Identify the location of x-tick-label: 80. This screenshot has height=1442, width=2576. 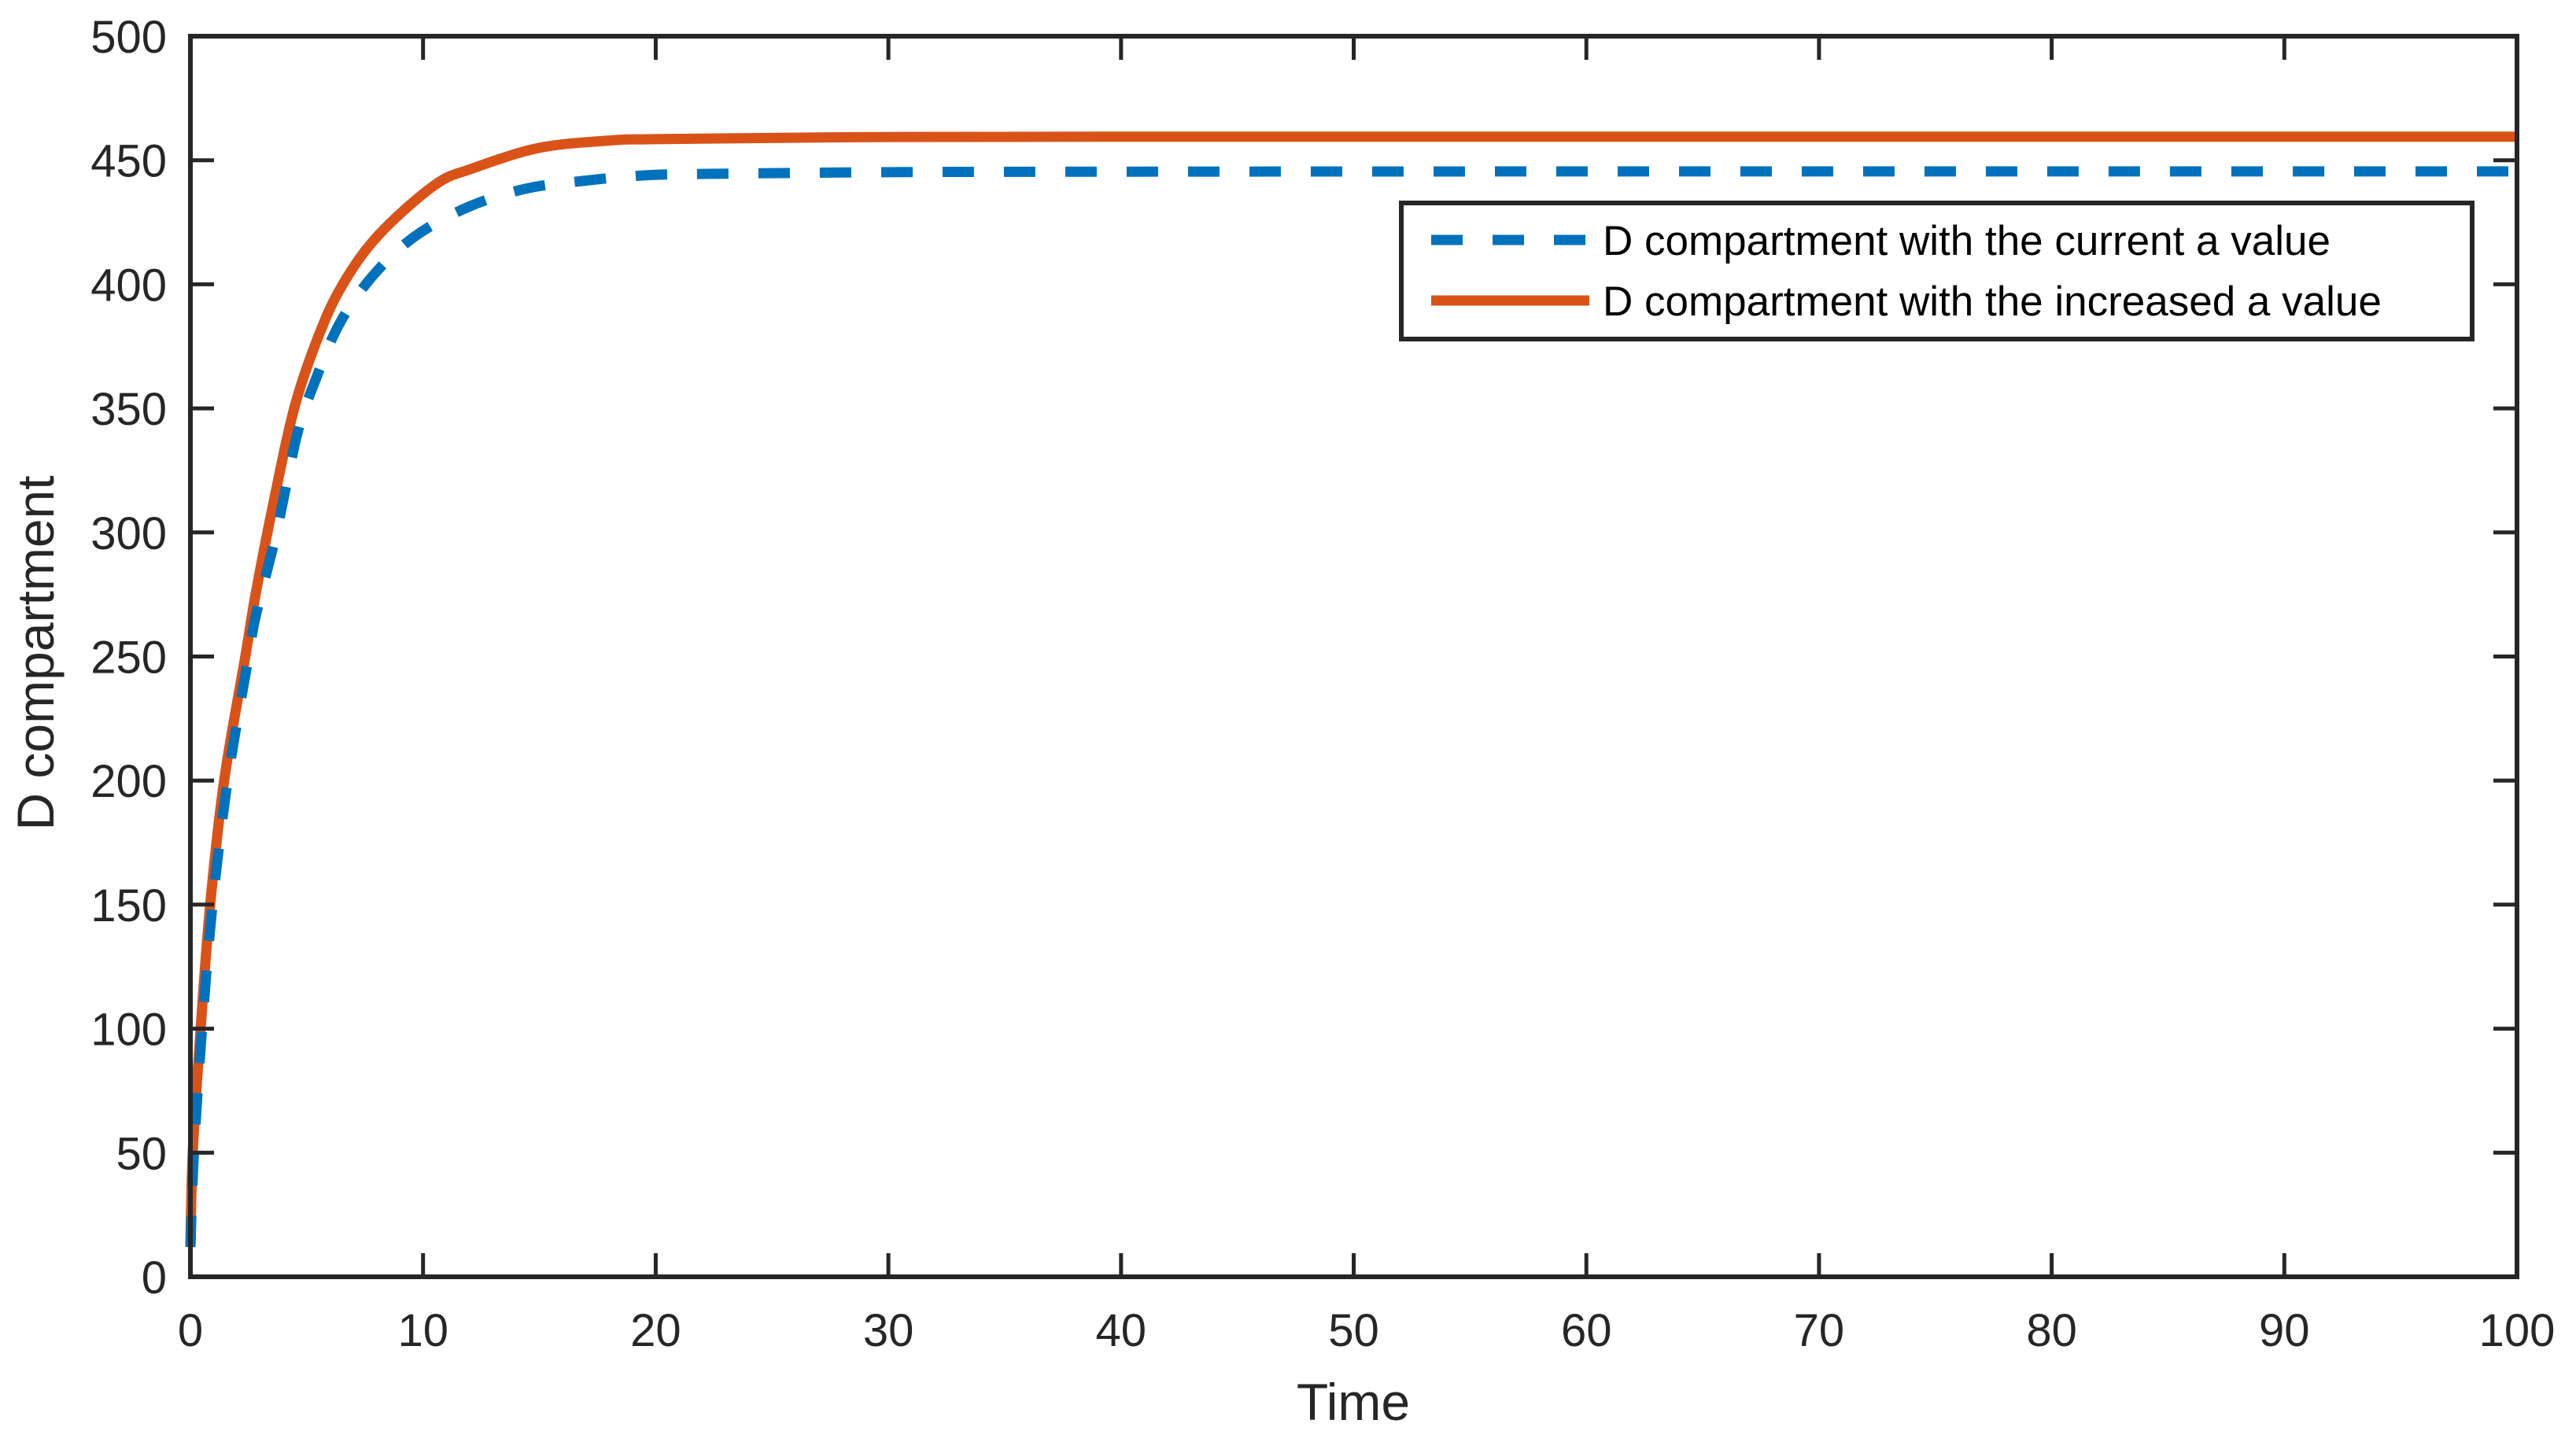
(2051, 1330).